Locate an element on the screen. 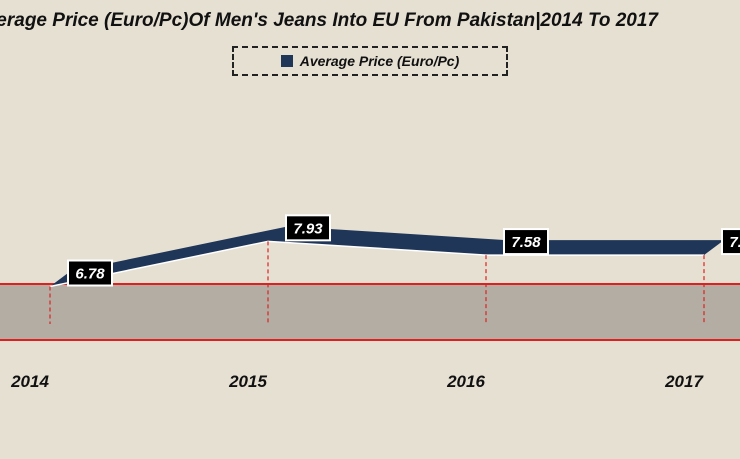 Image resolution: width=740 pixels, height=459 pixels. x-tick-label-2016: 2016 is located at coordinates (465, 381).